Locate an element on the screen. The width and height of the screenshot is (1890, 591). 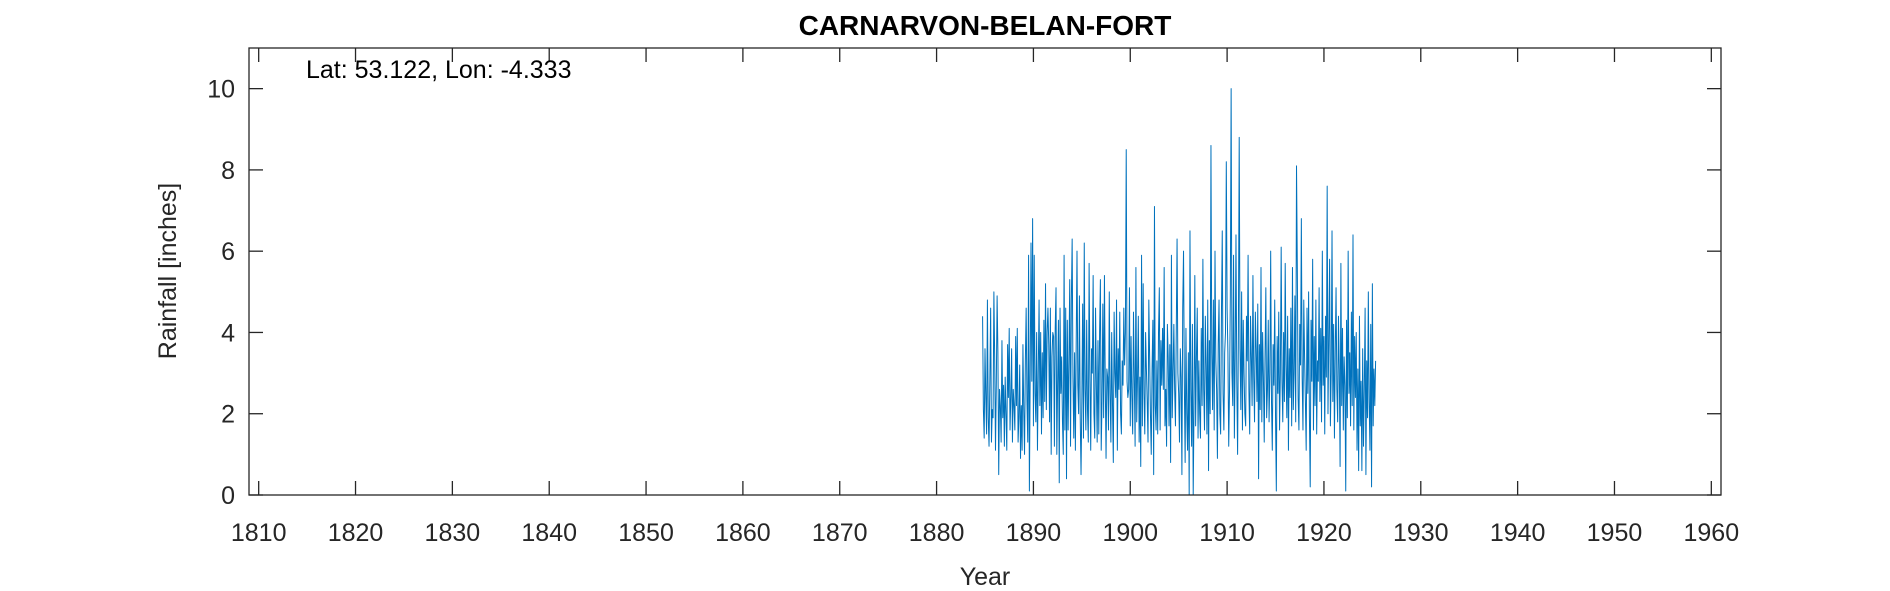
x-tick-label: 1930 is located at coordinates (1421, 533).